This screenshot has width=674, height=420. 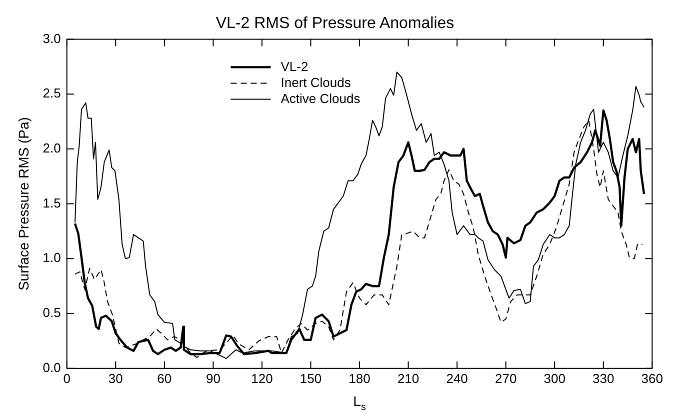 I want to click on y-tick-label: 0.5, so click(x=51, y=312).